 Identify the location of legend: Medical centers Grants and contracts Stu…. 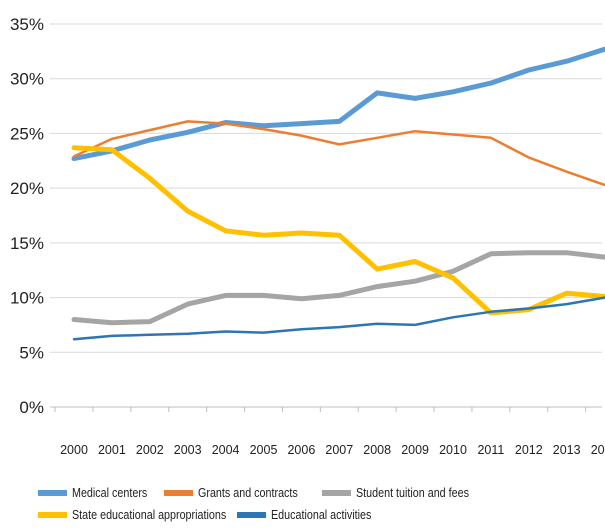
(318, 504).